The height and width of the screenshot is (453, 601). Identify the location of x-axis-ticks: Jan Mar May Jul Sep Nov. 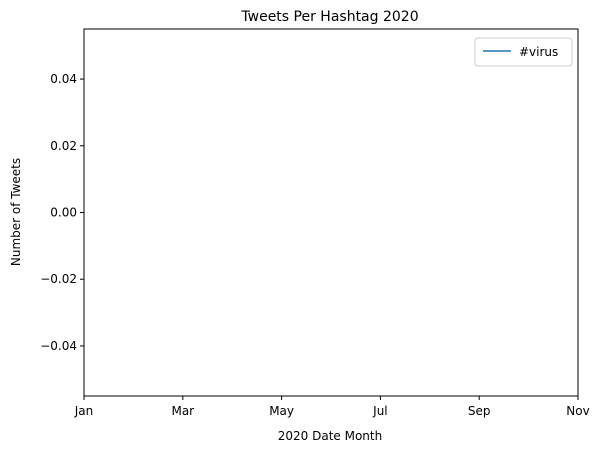
(332, 407).